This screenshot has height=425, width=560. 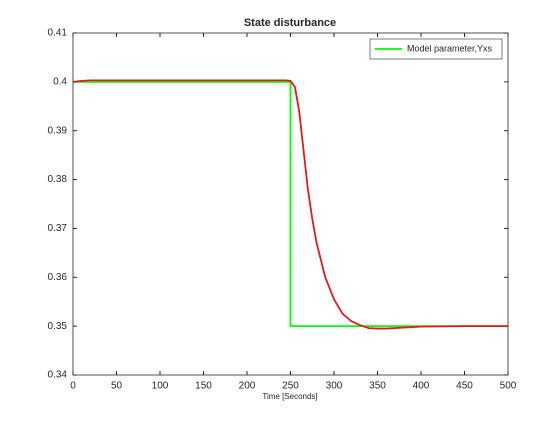 What do you see at coordinates (58, 277) in the screenshot?
I see `y-tick-label: 0.36` at bounding box center [58, 277].